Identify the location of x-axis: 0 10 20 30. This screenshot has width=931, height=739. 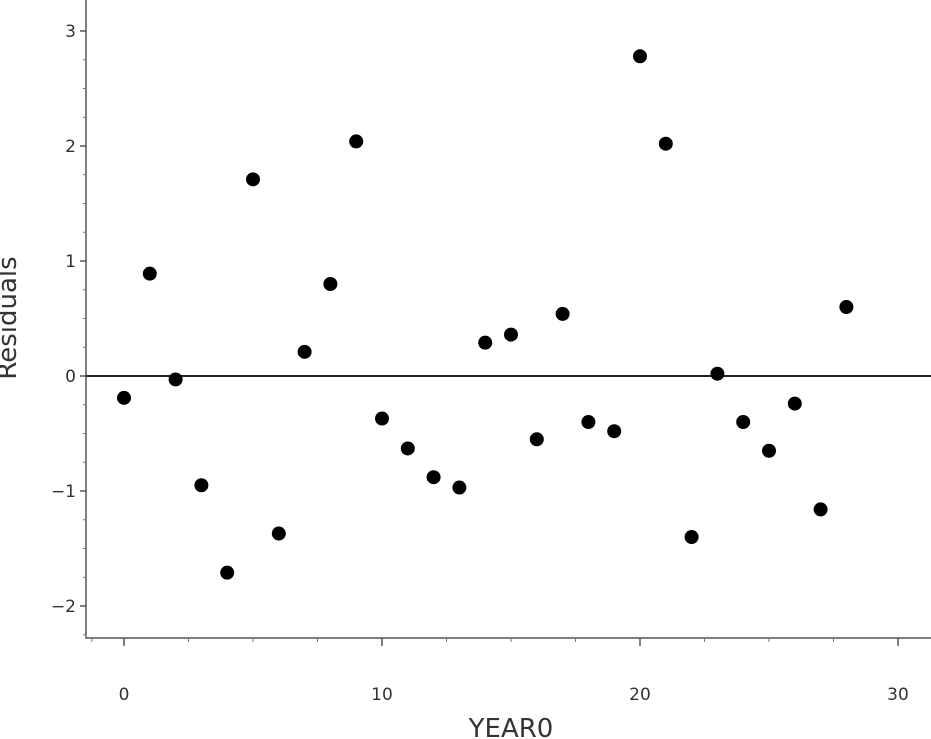
(500, 671).